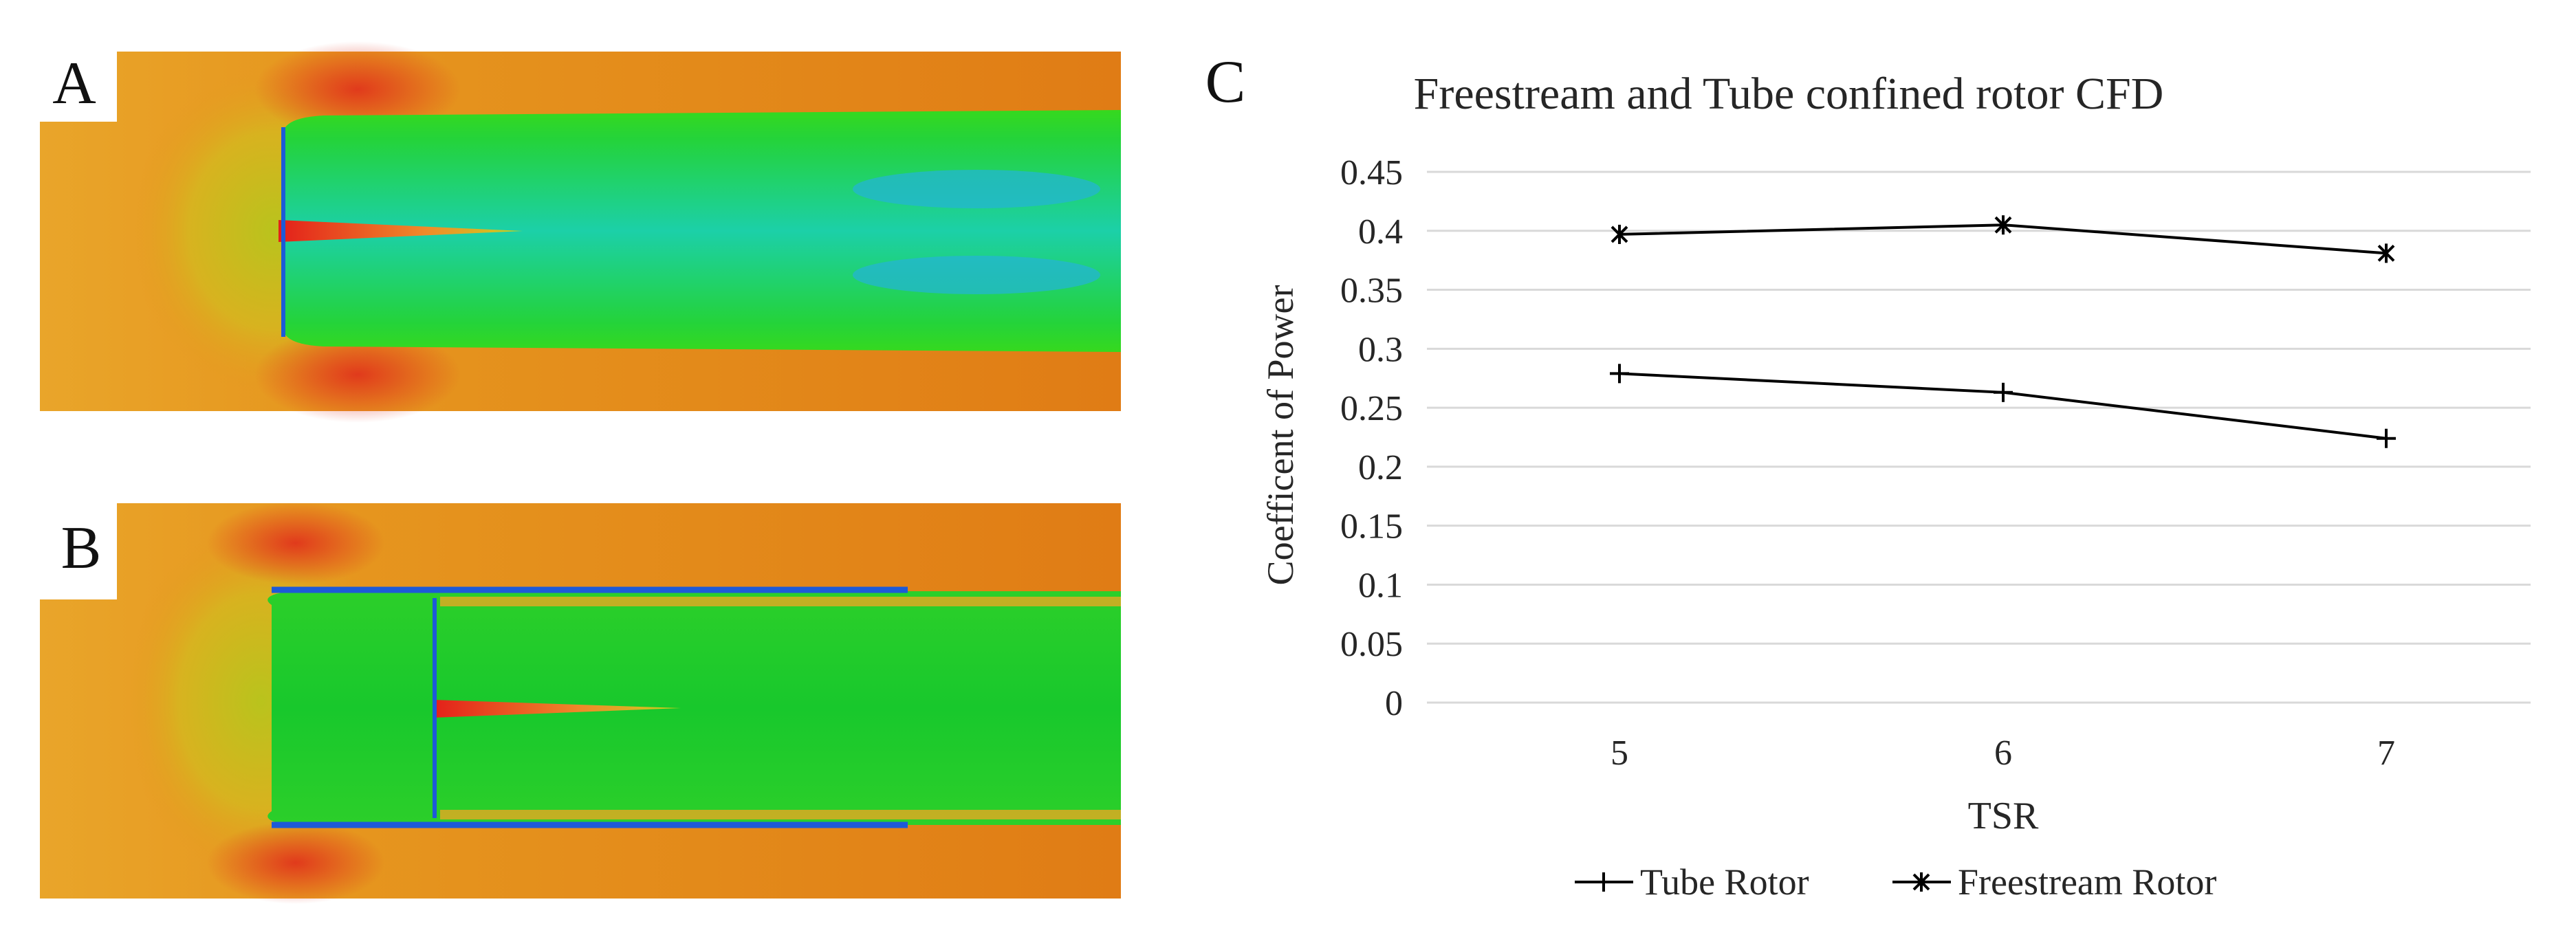 Image resolution: width=2576 pixels, height=937 pixels. I want to click on y-tick-label: 0, so click(1394, 703).